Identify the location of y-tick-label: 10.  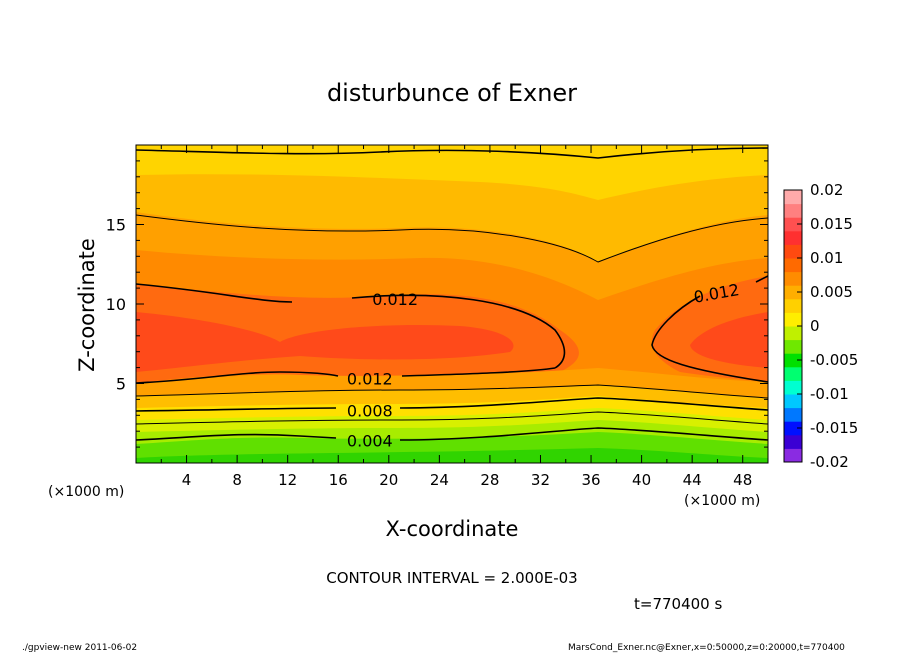
(116, 304).